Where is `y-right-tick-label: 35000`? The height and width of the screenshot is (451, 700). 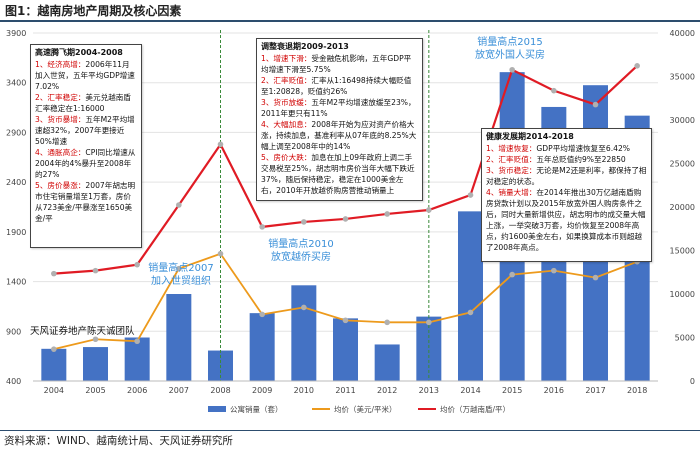 y-right-tick-label: 35000 is located at coordinates (682, 77).